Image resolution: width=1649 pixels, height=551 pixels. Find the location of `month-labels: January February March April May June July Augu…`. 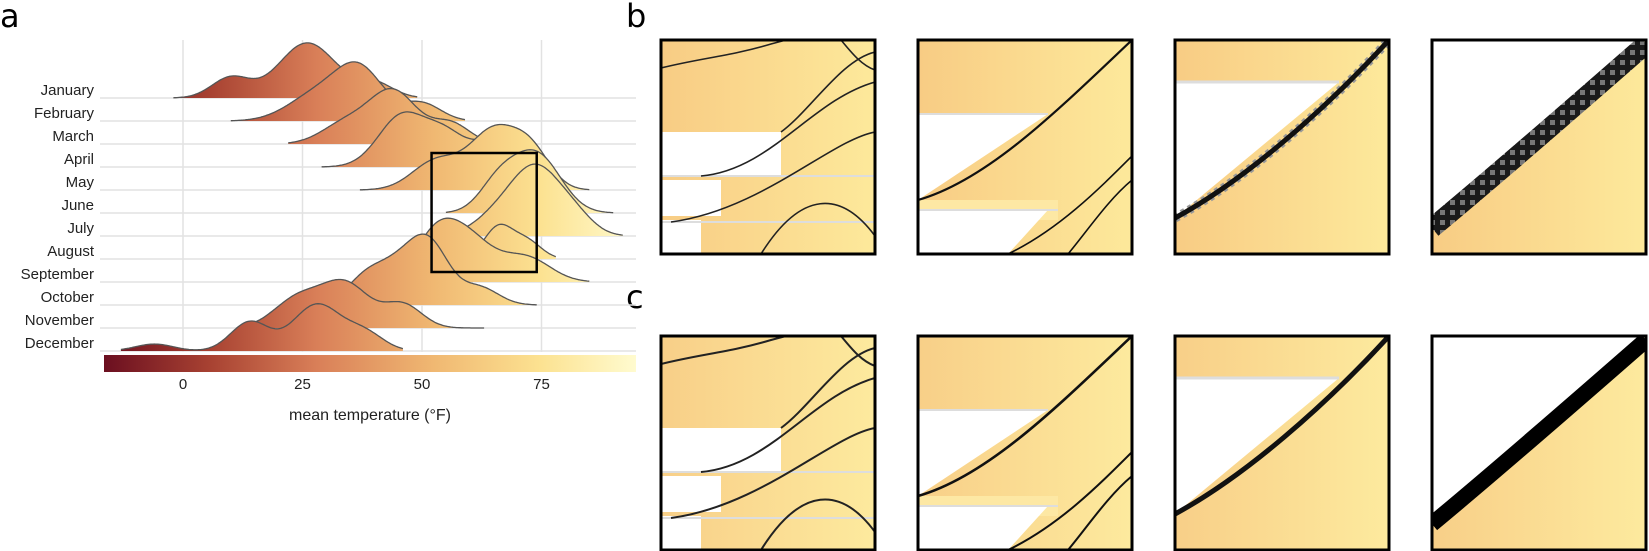

month-labels: January February March April May June July Augu… is located at coordinates (58, 217).